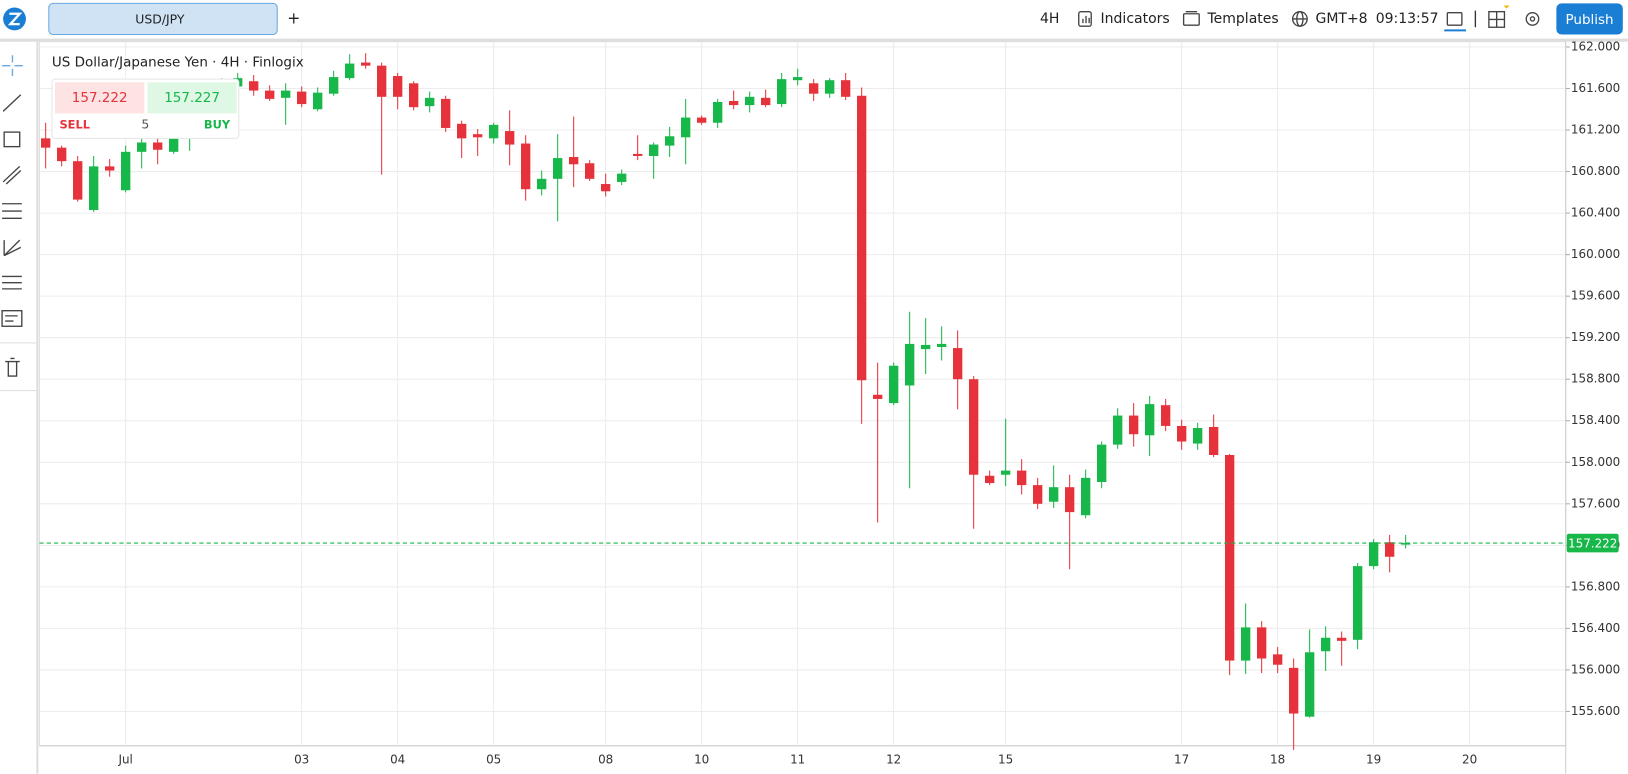  Describe the element at coordinates (12, 248) in the screenshot. I see `fan-tool` at that location.